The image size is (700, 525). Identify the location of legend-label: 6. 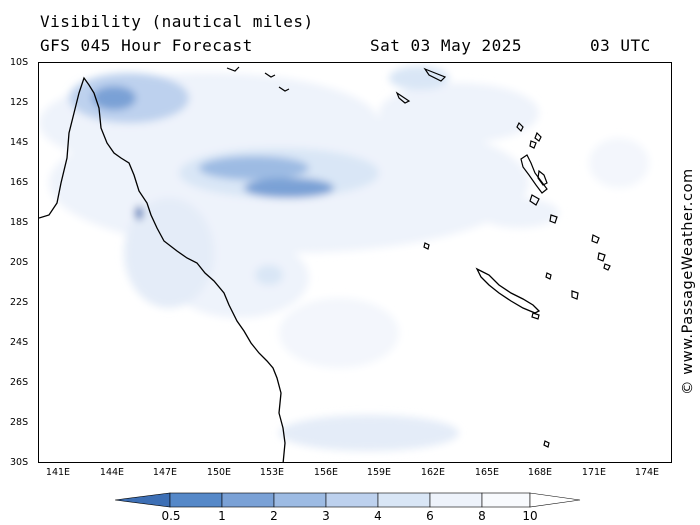
(430, 516).